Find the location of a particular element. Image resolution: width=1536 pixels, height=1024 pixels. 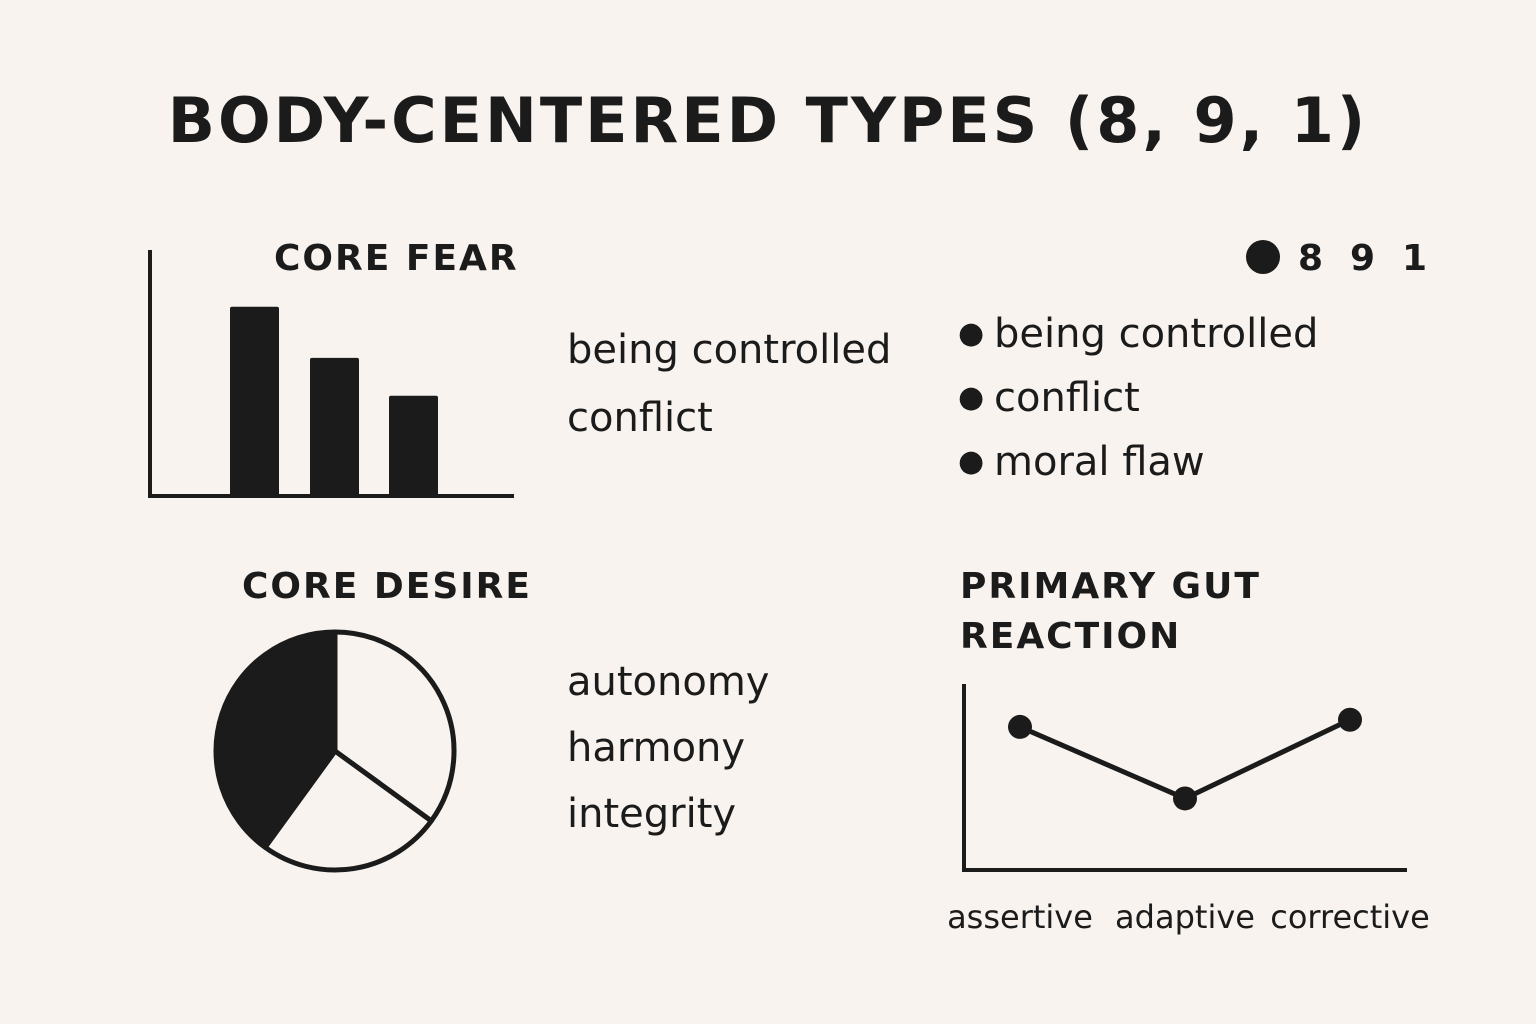

core-desire-heading: CORE DESIRE is located at coordinates (387, 586).